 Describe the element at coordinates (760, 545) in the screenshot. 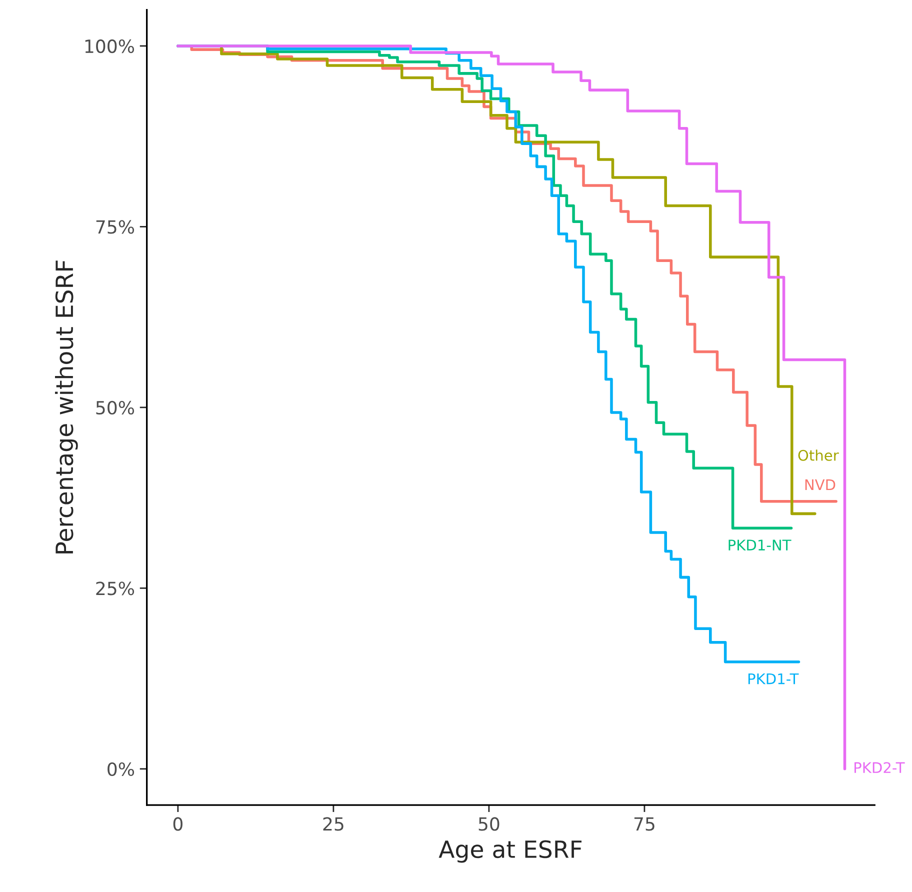

I see `series-label: PKD1-NT` at that location.